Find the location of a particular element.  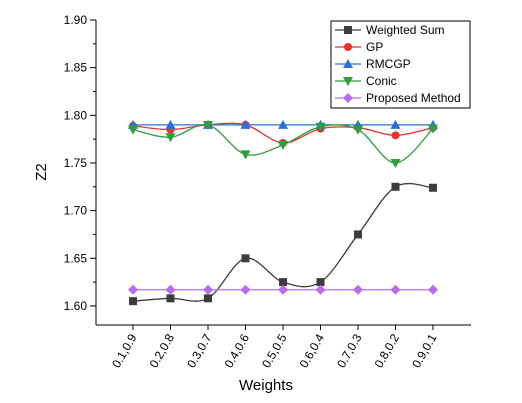

x-tick-label: 0.9,0.1 is located at coordinates (424, 350).